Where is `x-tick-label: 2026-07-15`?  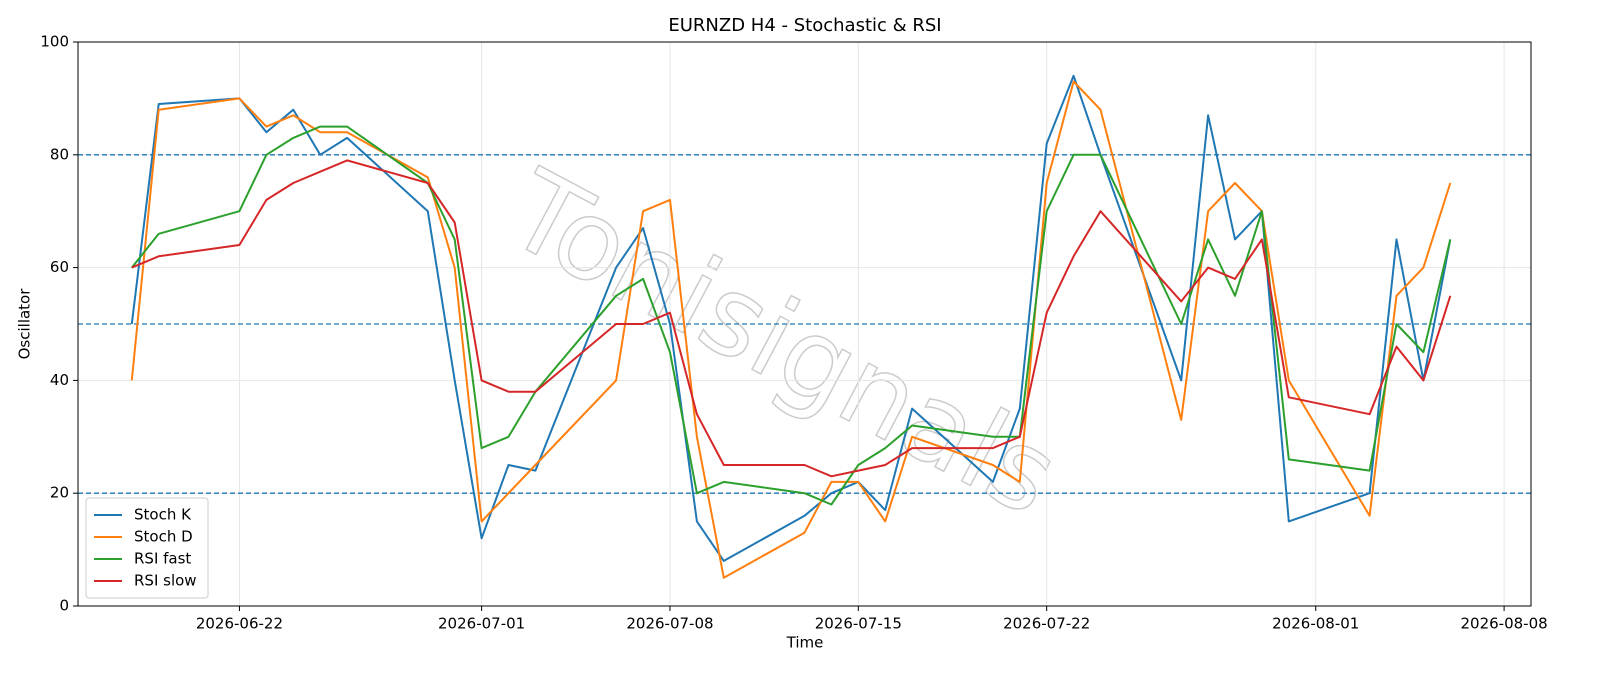 x-tick-label: 2026-07-15 is located at coordinates (858, 624).